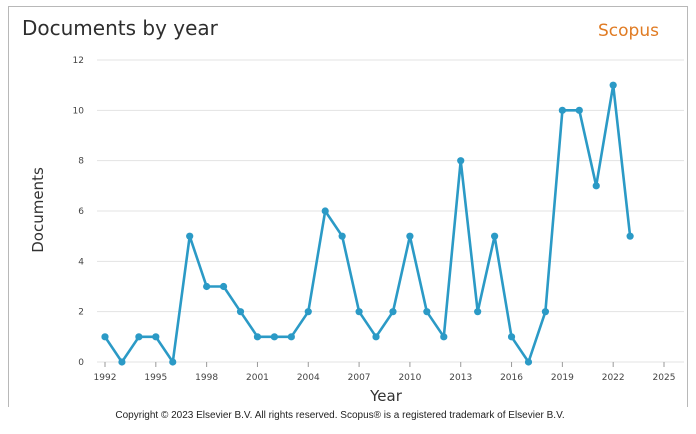 Image resolution: width=696 pixels, height=434 pixels. What do you see at coordinates (155, 378) in the screenshot?
I see `x-tick-label: 1995` at bounding box center [155, 378].